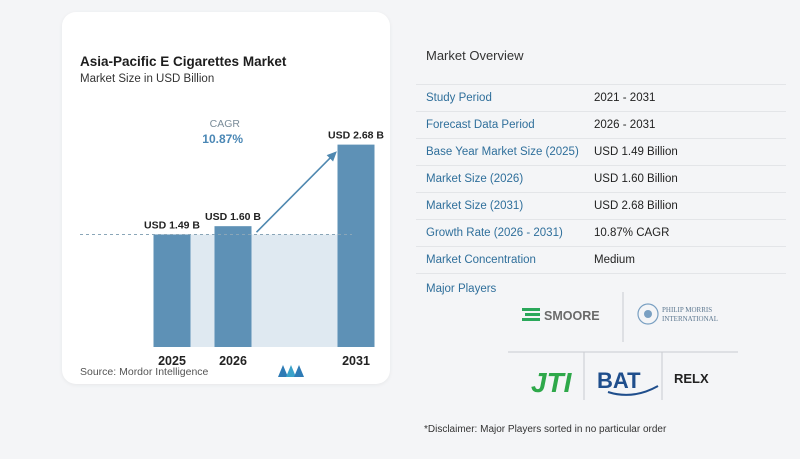  I want to click on x-tick-label: 2025, so click(172, 361).